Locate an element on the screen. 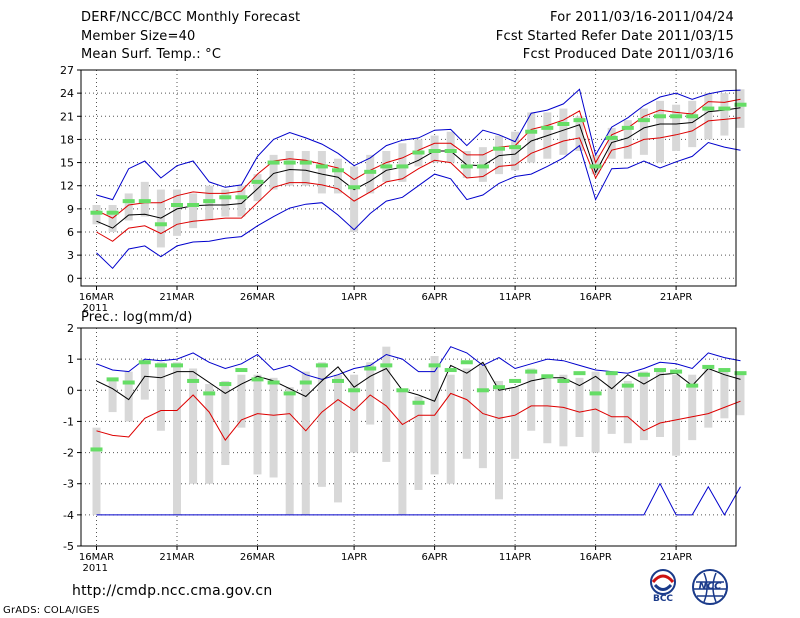 The image size is (800, 618). temp-ytick-label: 3 is located at coordinates (70, 255).